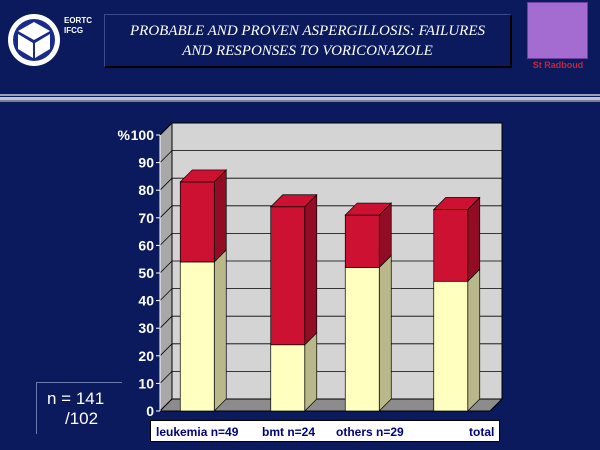 Image resolution: width=600 pixels, height=450 pixels. Describe the element at coordinates (74, 30) in the screenshot. I see `org-line-2: IFCG` at that location.